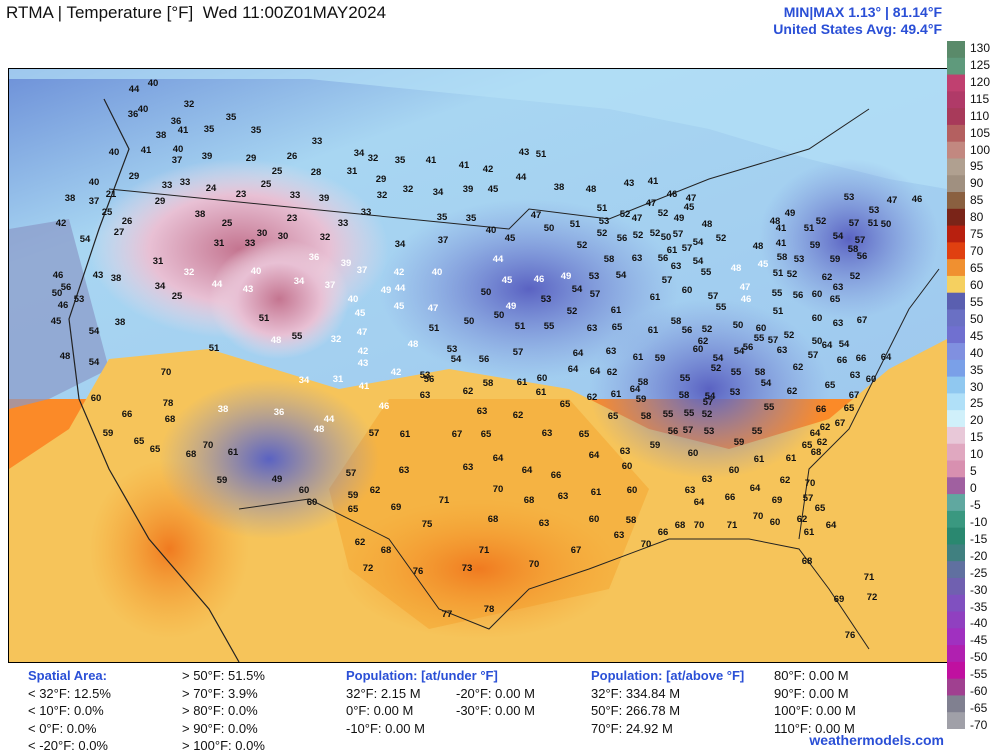 This screenshot has height=755, width=1000. What do you see at coordinates (427, 524) in the screenshot?
I see `temperature-label: 75` at bounding box center [427, 524].